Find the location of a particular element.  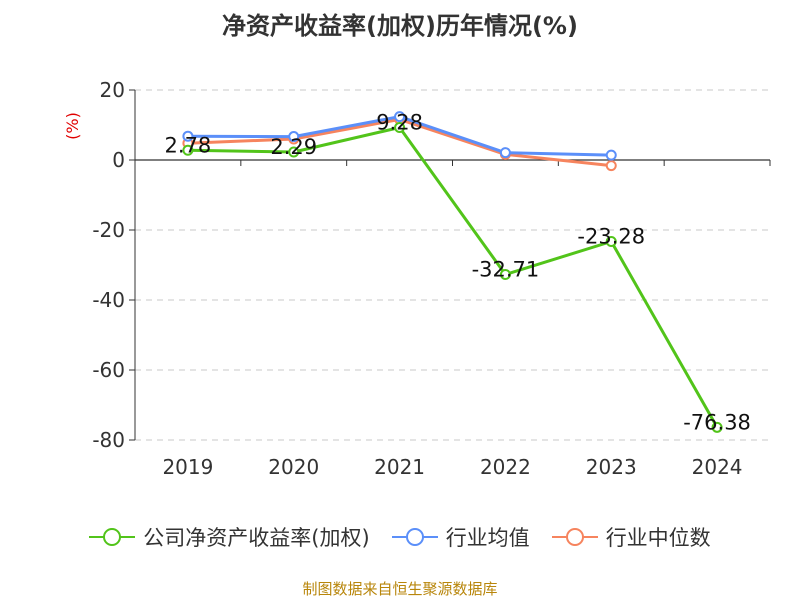

data-label: 9.28 is located at coordinates (399, 123).